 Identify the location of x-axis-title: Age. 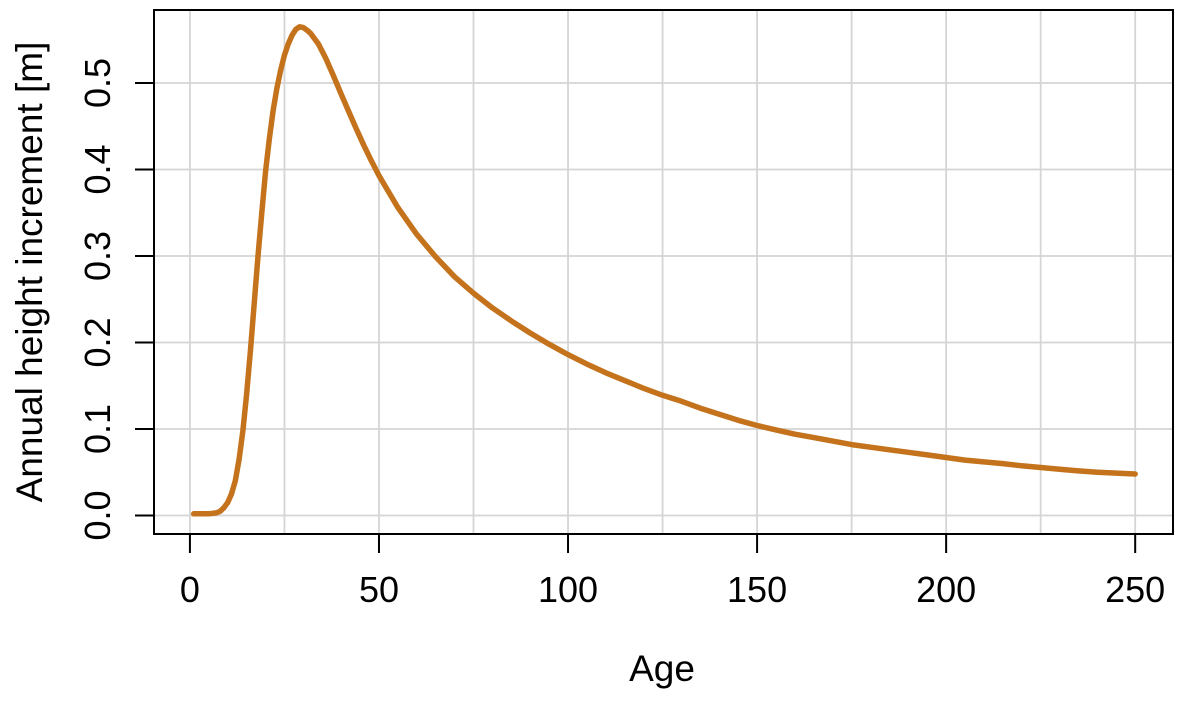
(662, 668).